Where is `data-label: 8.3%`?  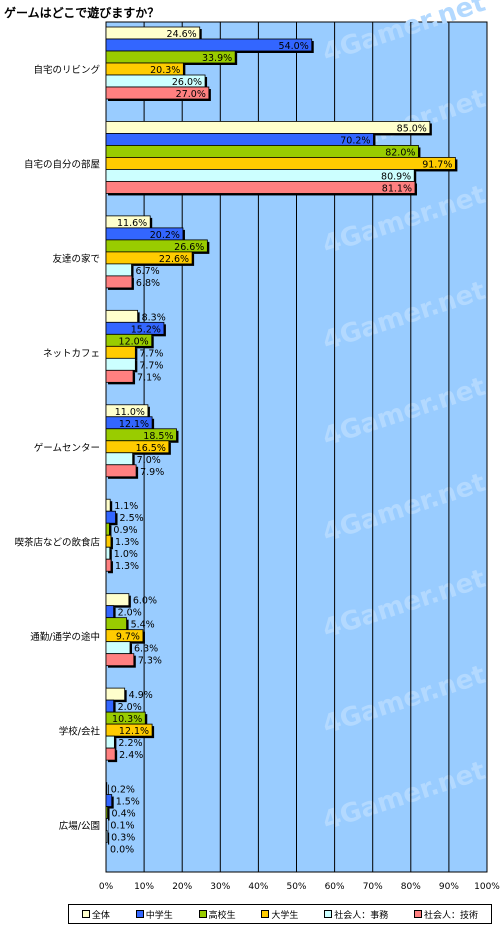
data-label: 8.3% is located at coordinates (154, 317).